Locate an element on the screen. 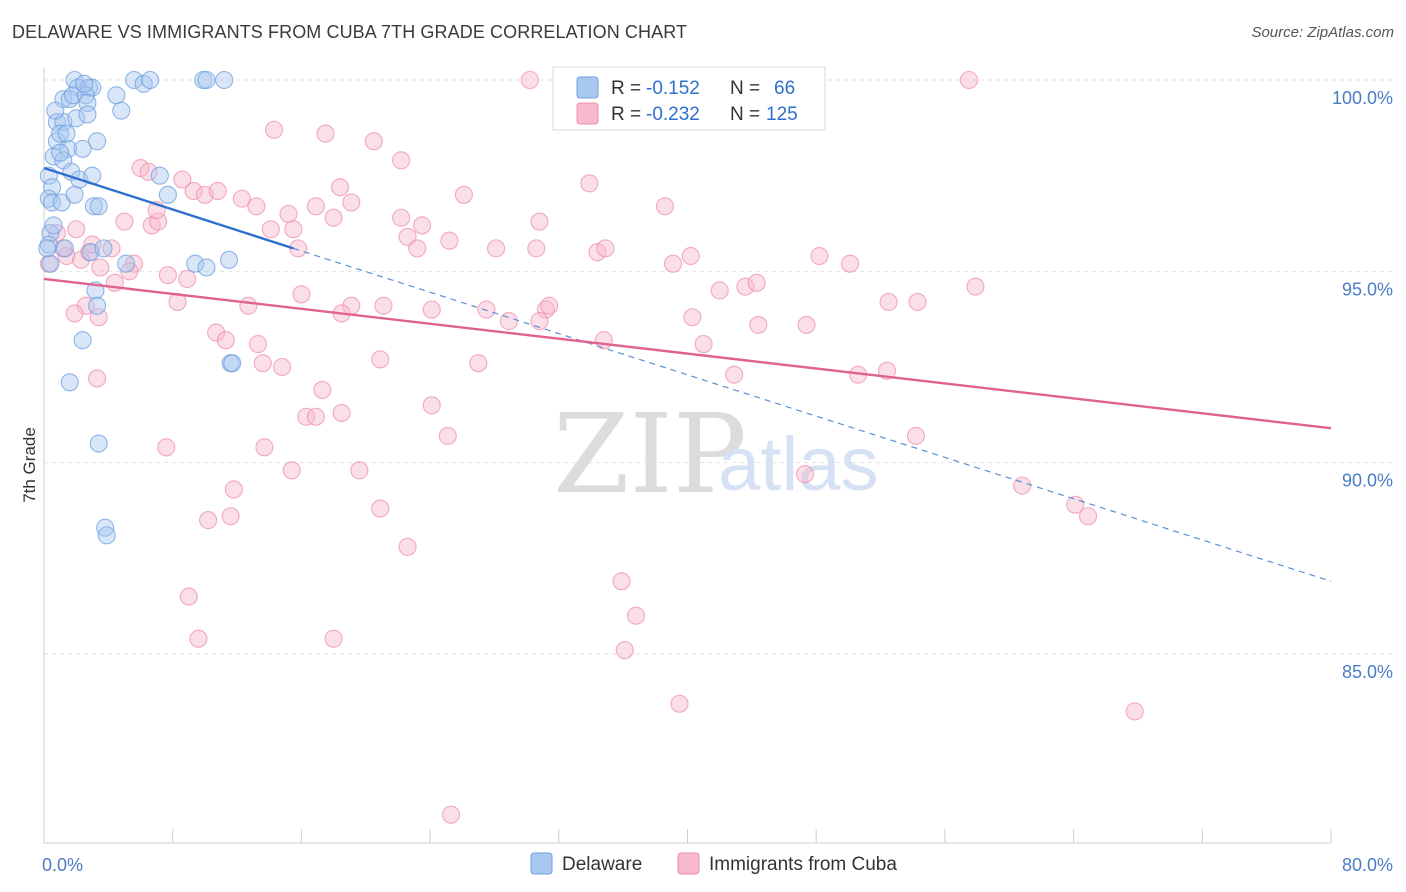 The width and height of the screenshot is (1406, 892). legend-label-delaware: Delaware is located at coordinates (602, 864).